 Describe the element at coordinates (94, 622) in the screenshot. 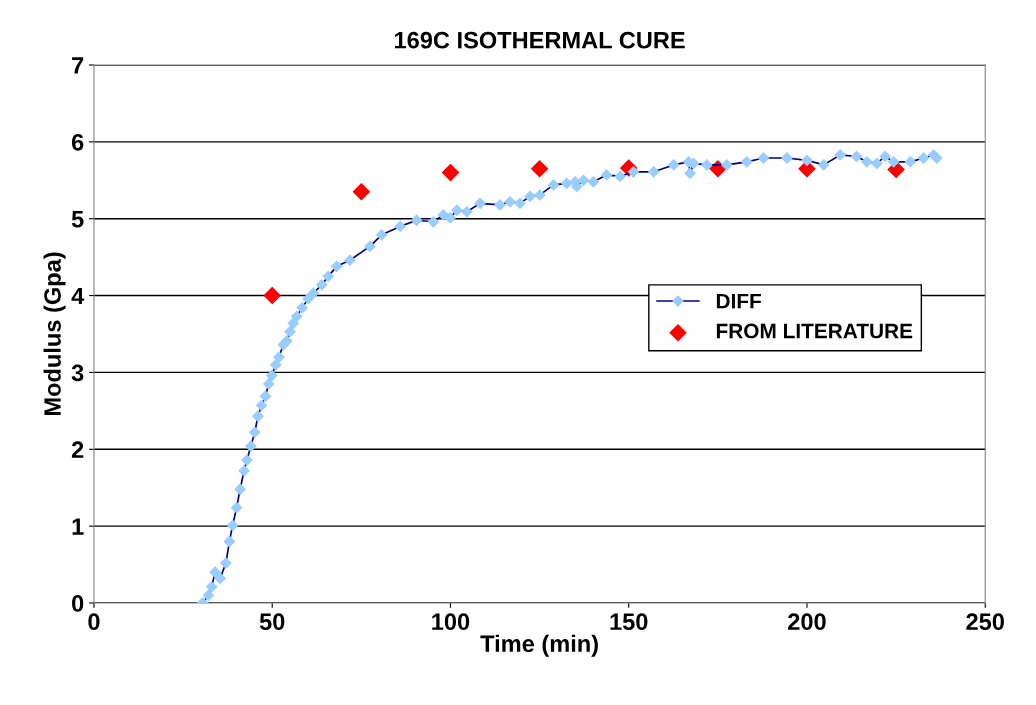

I see `x-tick-label: 0` at that location.